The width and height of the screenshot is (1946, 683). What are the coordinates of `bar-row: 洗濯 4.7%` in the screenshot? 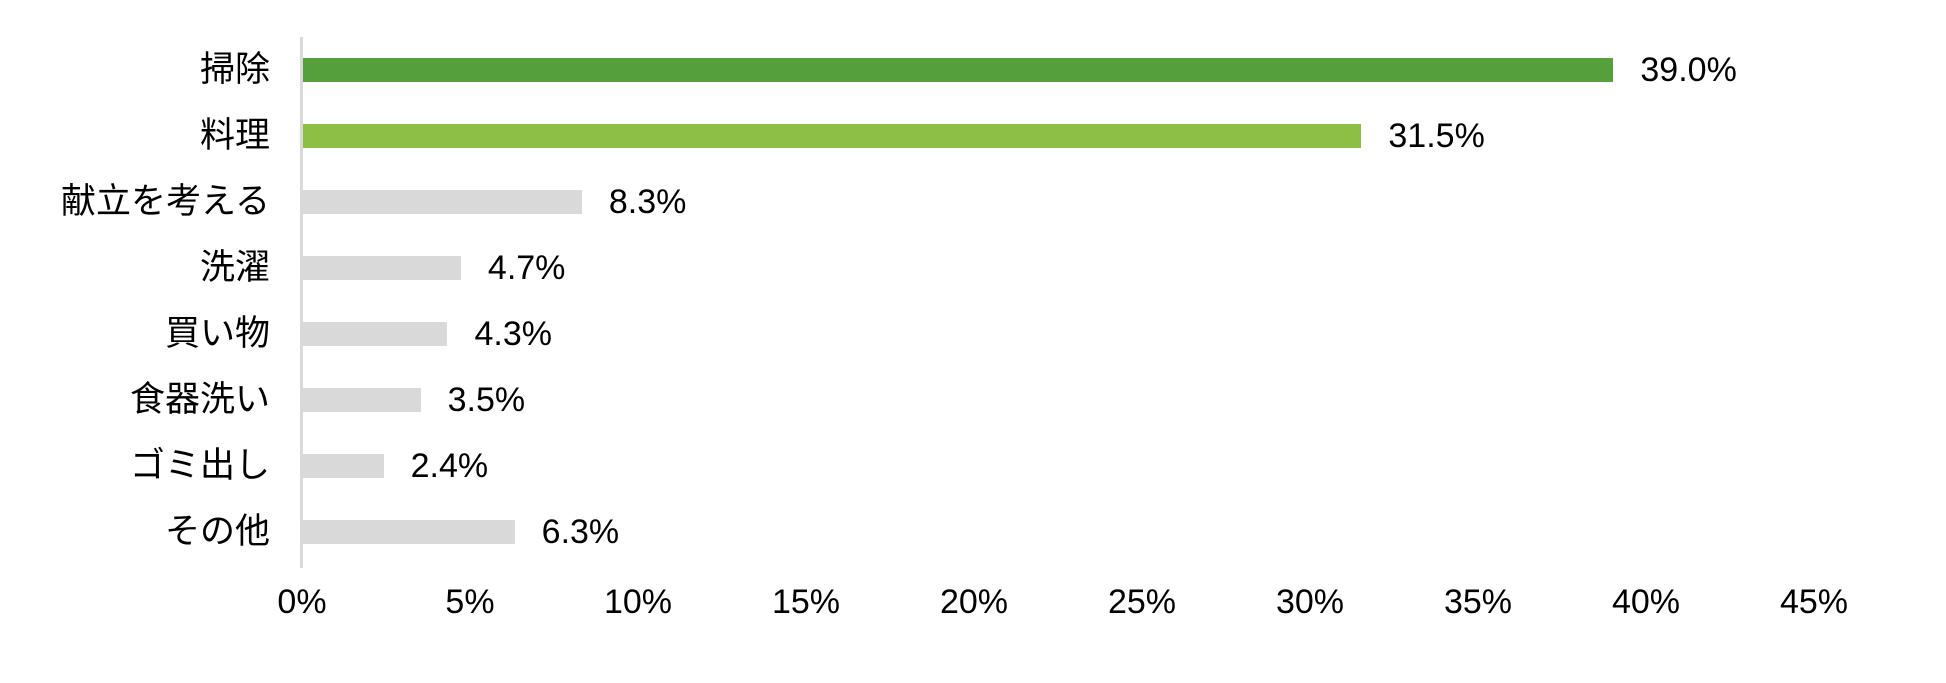 It's located at (907, 268).